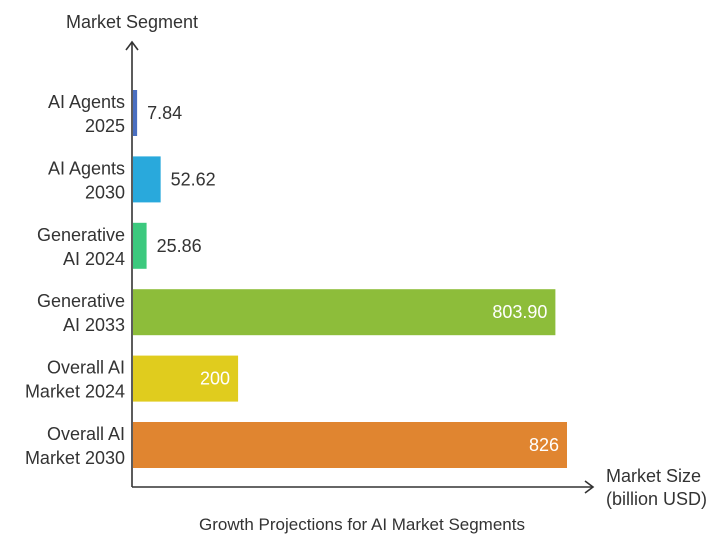  I want to click on category-label-3: Generative AI 2024, so click(81, 247).